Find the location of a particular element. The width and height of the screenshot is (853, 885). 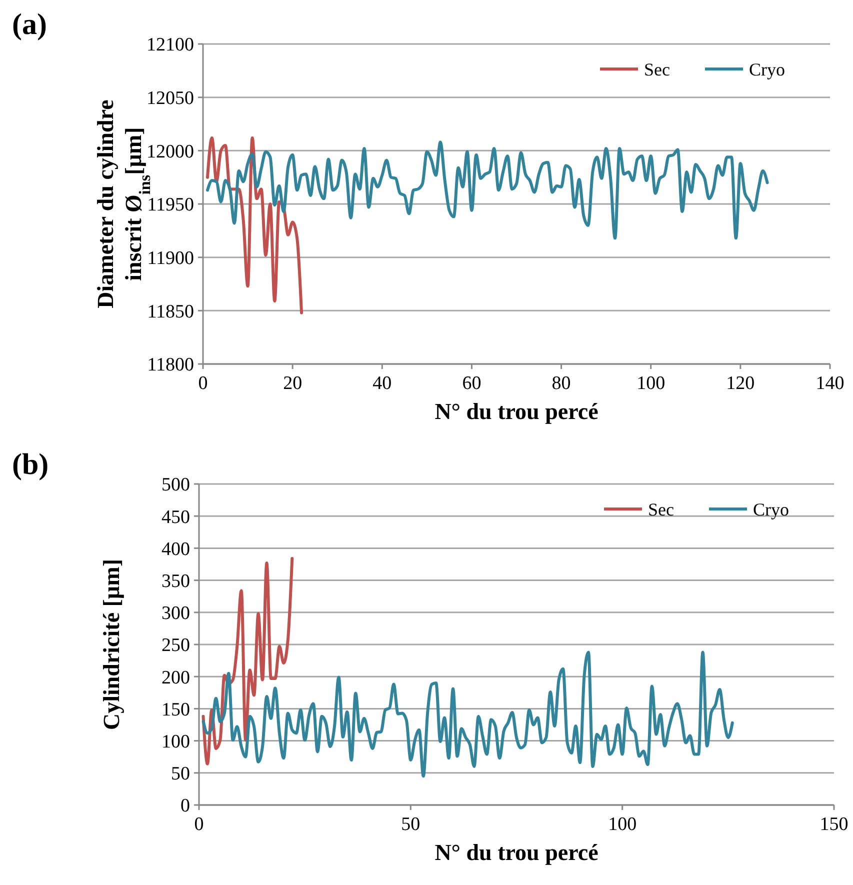

y-tick-label: 500 is located at coordinates (176, 485).